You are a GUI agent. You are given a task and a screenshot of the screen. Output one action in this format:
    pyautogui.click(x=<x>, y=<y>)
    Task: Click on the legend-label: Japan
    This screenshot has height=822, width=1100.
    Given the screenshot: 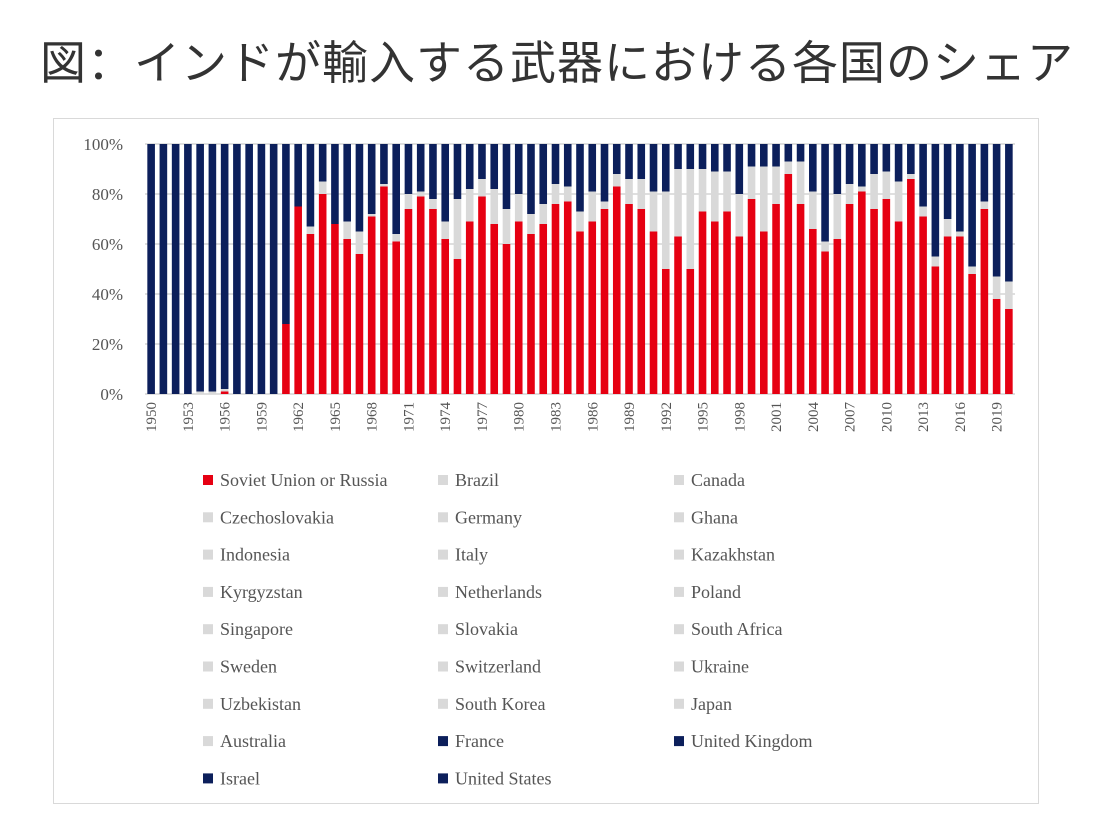 What is the action you would take?
    pyautogui.click(x=711, y=704)
    